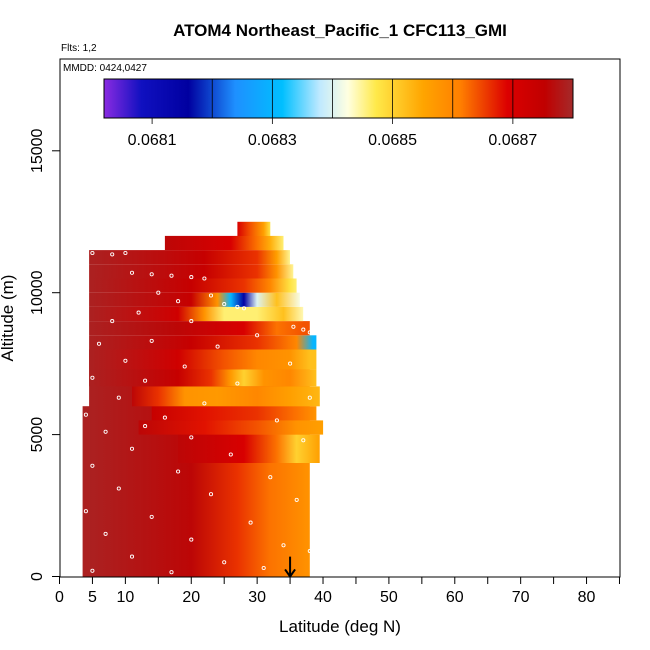 Image resolution: width=650 pixels, height=650 pixels. What do you see at coordinates (37, 576) in the screenshot?
I see `y-tick-label: 0` at bounding box center [37, 576].